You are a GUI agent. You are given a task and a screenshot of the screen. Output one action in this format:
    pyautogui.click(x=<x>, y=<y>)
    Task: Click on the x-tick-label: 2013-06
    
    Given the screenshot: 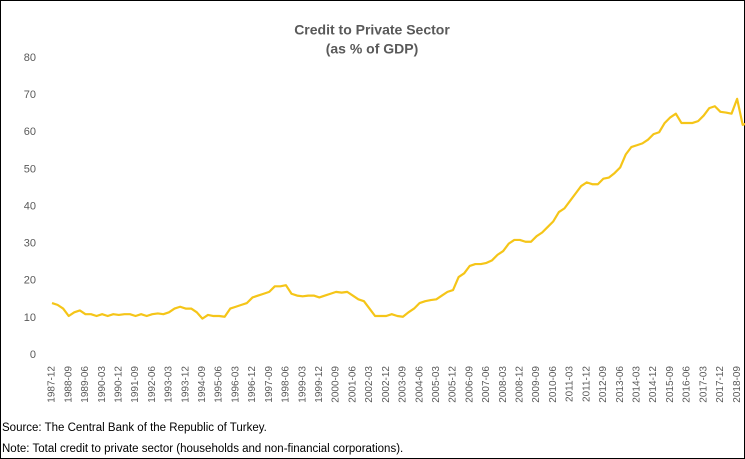 What is the action you would take?
    pyautogui.click(x=620, y=384)
    